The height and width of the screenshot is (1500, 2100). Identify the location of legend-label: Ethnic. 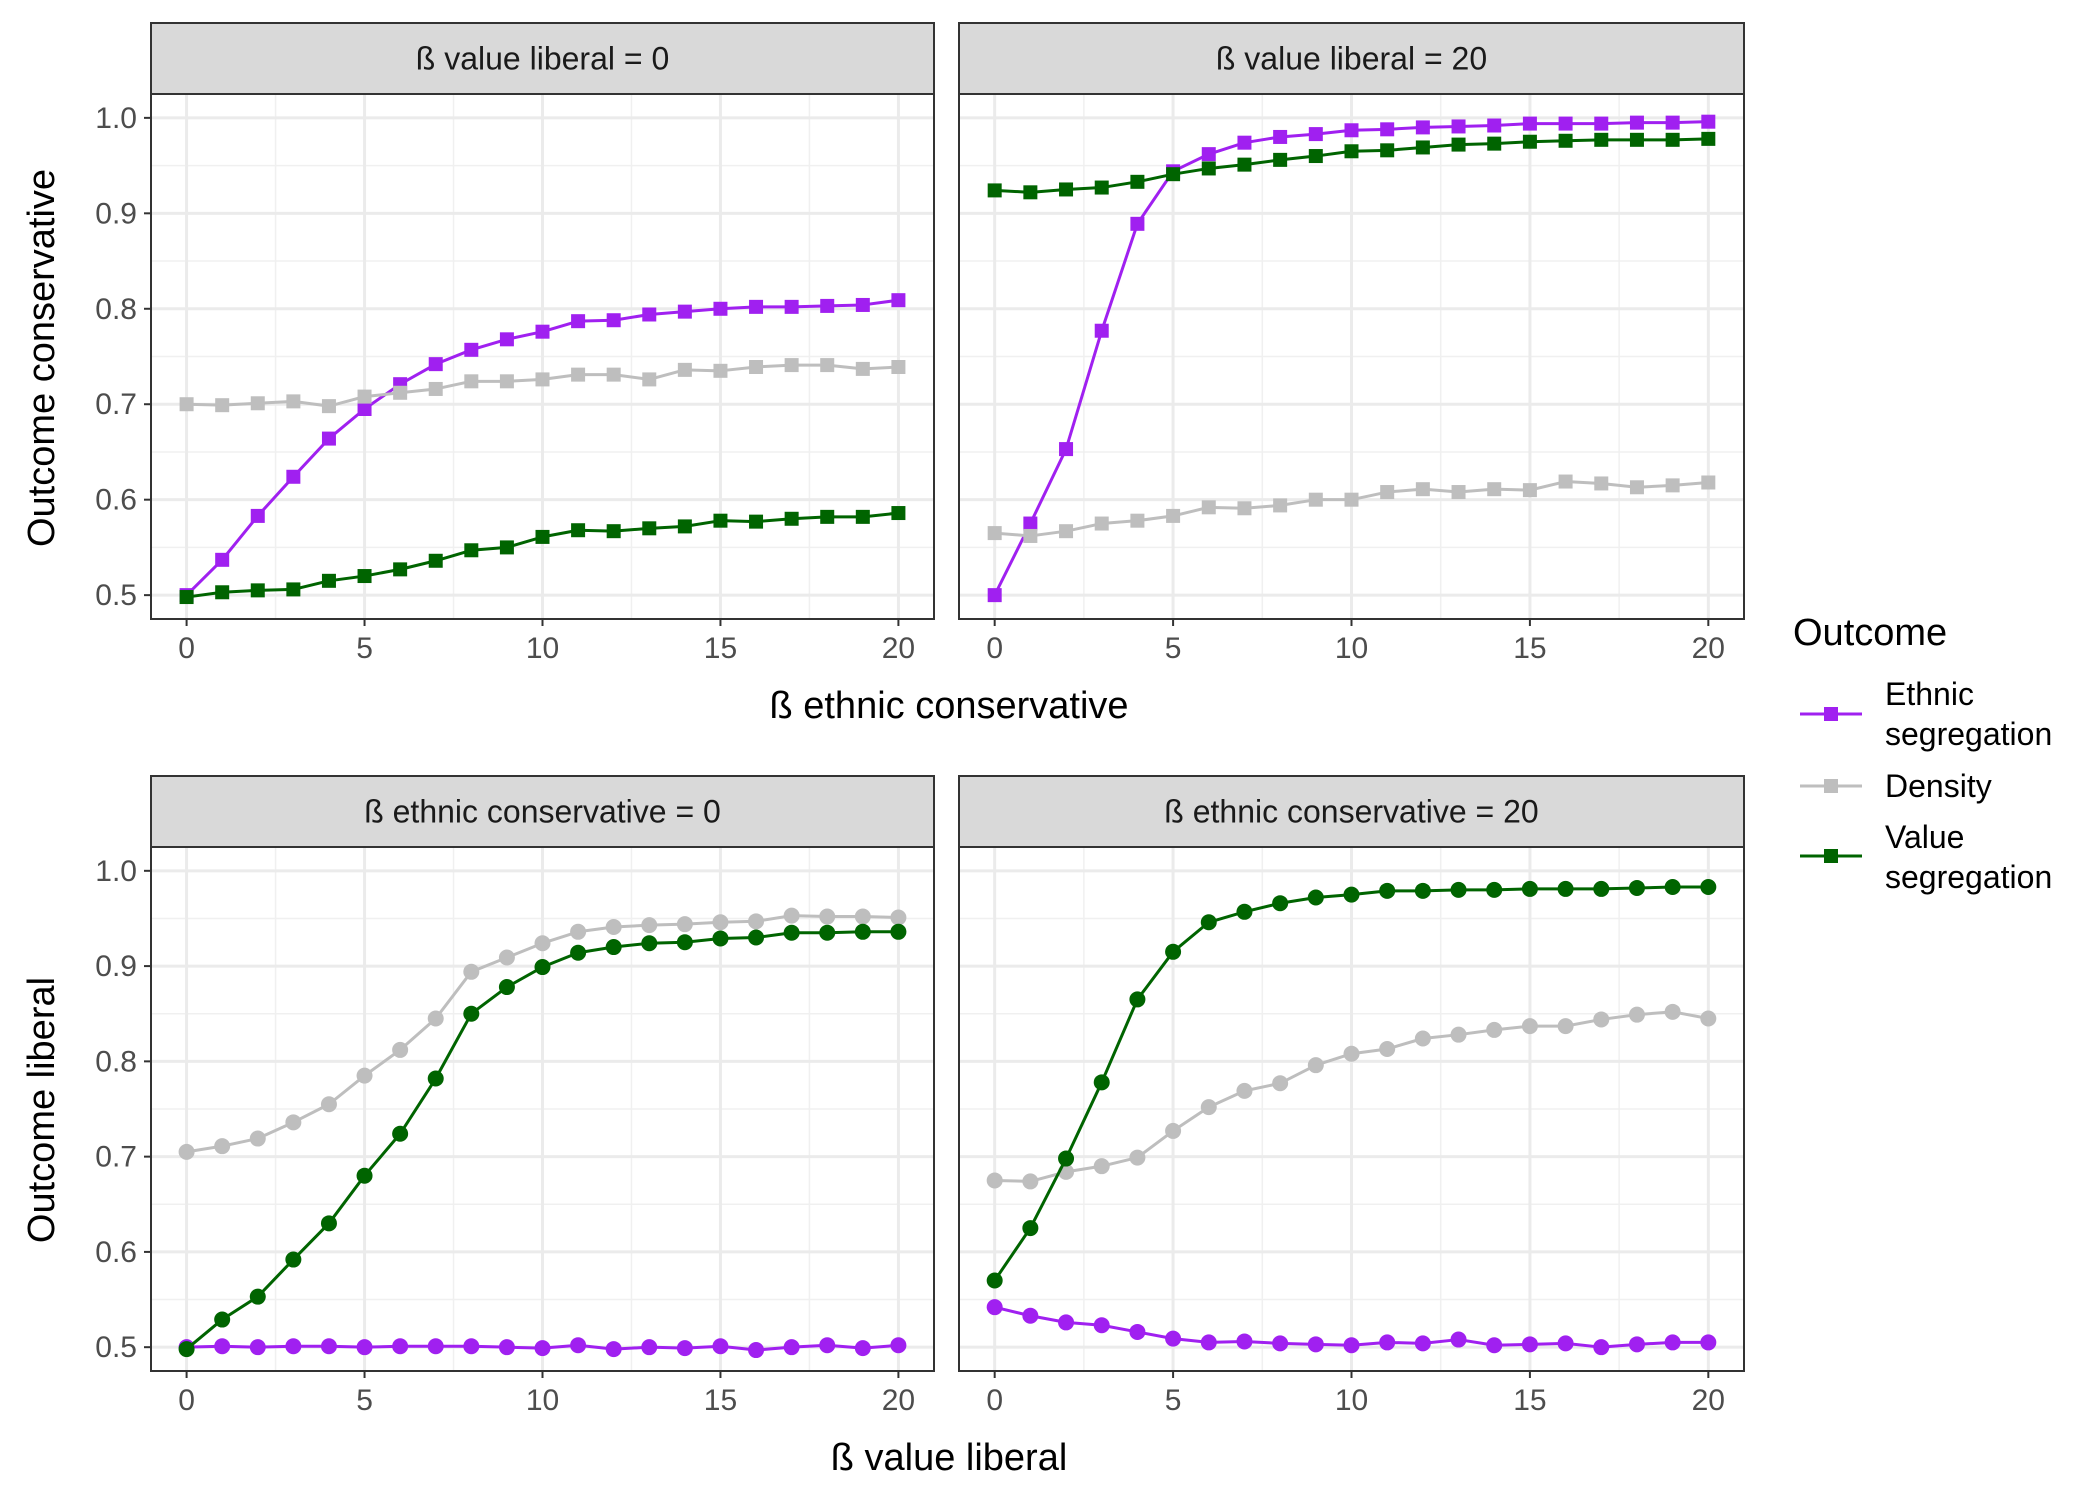
(1929, 694).